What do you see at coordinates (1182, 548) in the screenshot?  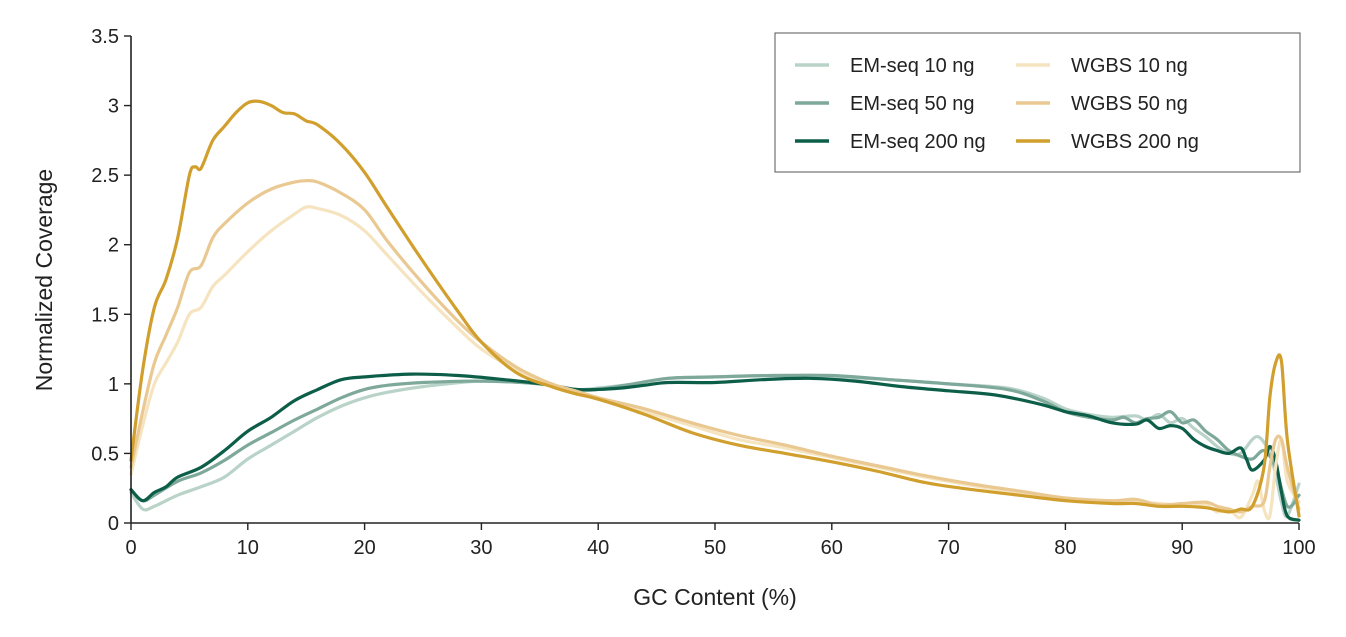 I see `x-tick-label: 90` at bounding box center [1182, 548].